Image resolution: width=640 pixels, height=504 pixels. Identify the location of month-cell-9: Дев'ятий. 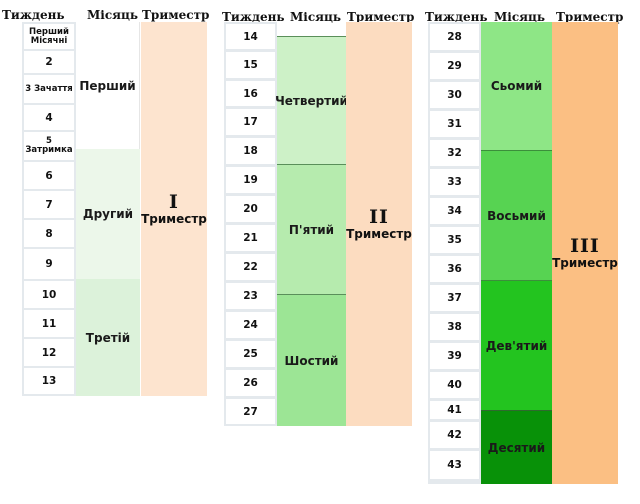
(516, 345).